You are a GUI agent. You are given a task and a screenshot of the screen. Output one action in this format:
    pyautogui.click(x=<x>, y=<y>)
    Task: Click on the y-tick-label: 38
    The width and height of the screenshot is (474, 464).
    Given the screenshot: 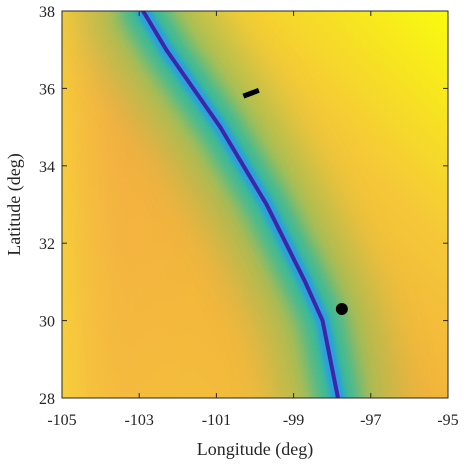 What is the action you would take?
    pyautogui.click(x=47, y=12)
    